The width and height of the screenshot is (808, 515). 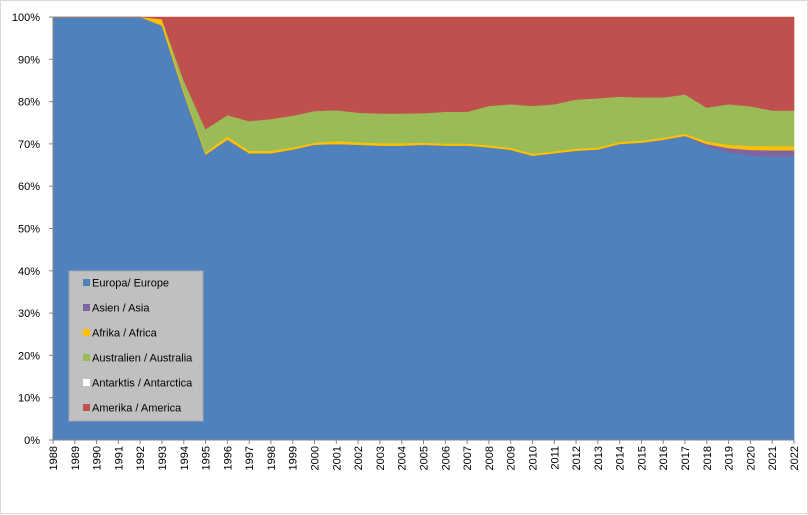 I want to click on legend-label-antarctica: Antarktis / Antarctica, so click(x=142, y=384).